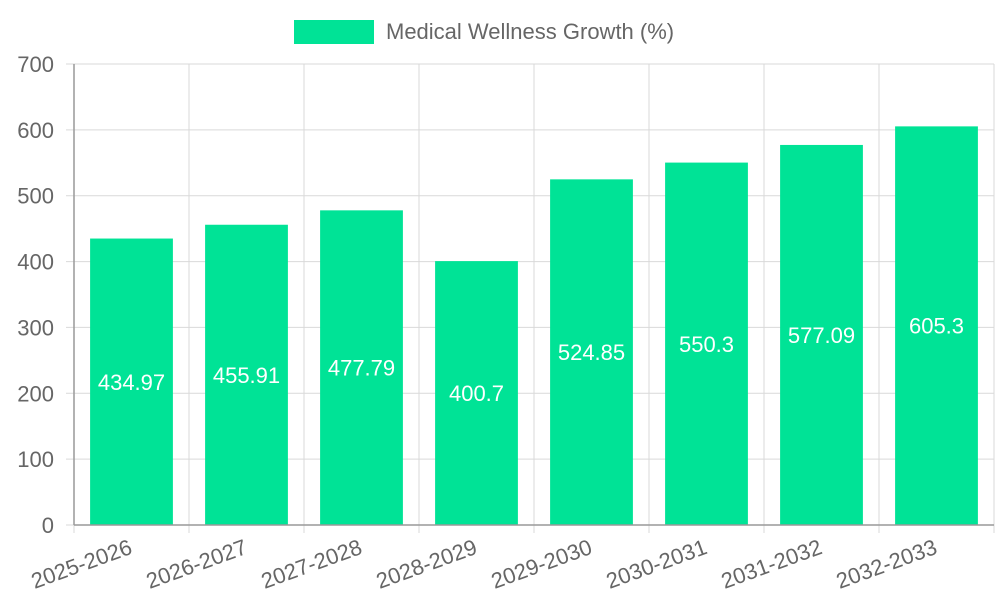 Image resolution: width=1000 pixels, height=600 pixels. What do you see at coordinates (771, 563) in the screenshot?
I see `x-tick-label: 2031-2032` at bounding box center [771, 563].